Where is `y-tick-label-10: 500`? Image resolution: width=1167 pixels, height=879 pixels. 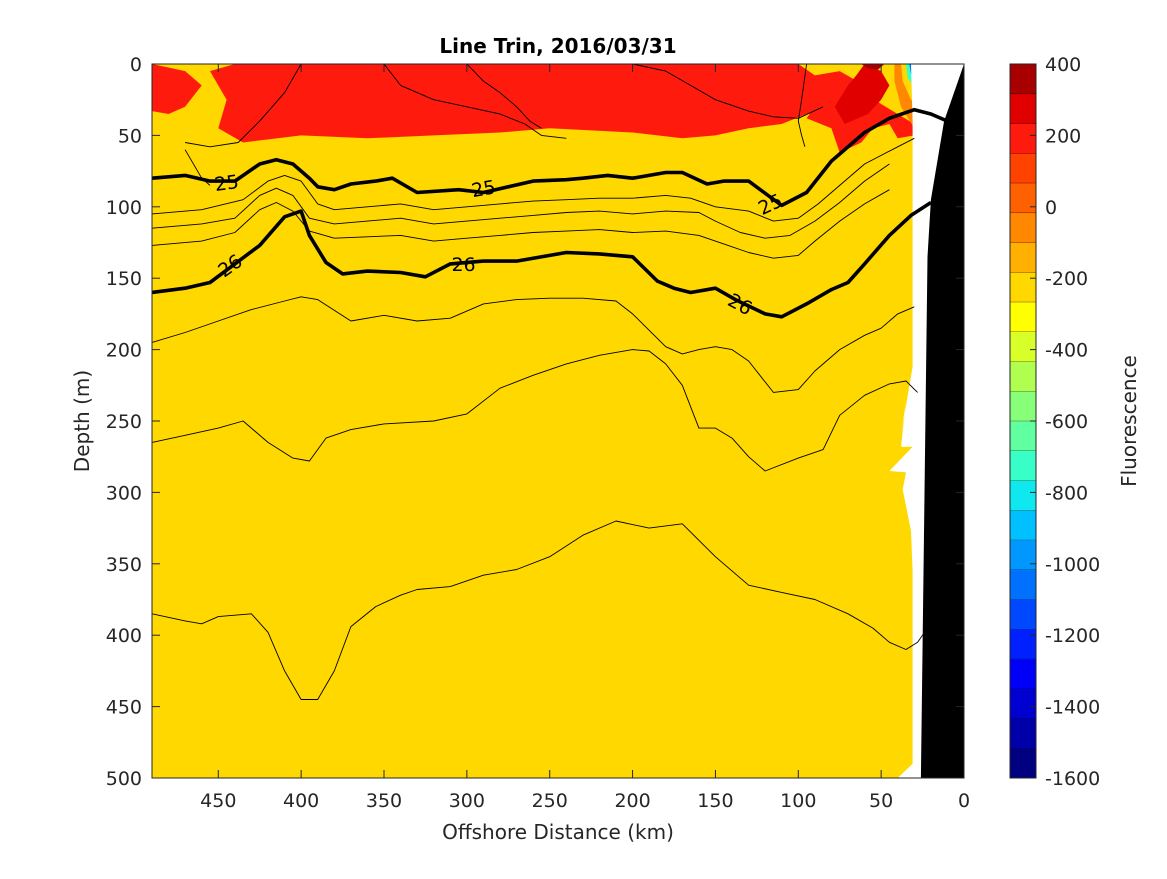 y-tick-label-10: 500 is located at coordinates (124, 779).